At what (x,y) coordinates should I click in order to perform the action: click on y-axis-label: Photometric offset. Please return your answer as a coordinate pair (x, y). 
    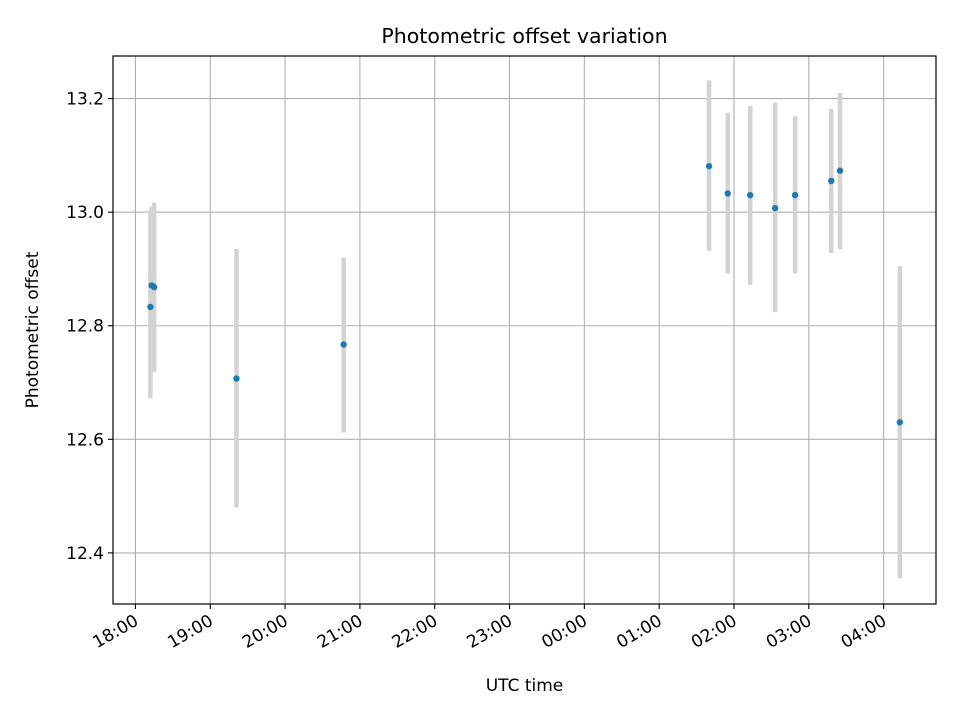
    Looking at the image, I should click on (33, 329).